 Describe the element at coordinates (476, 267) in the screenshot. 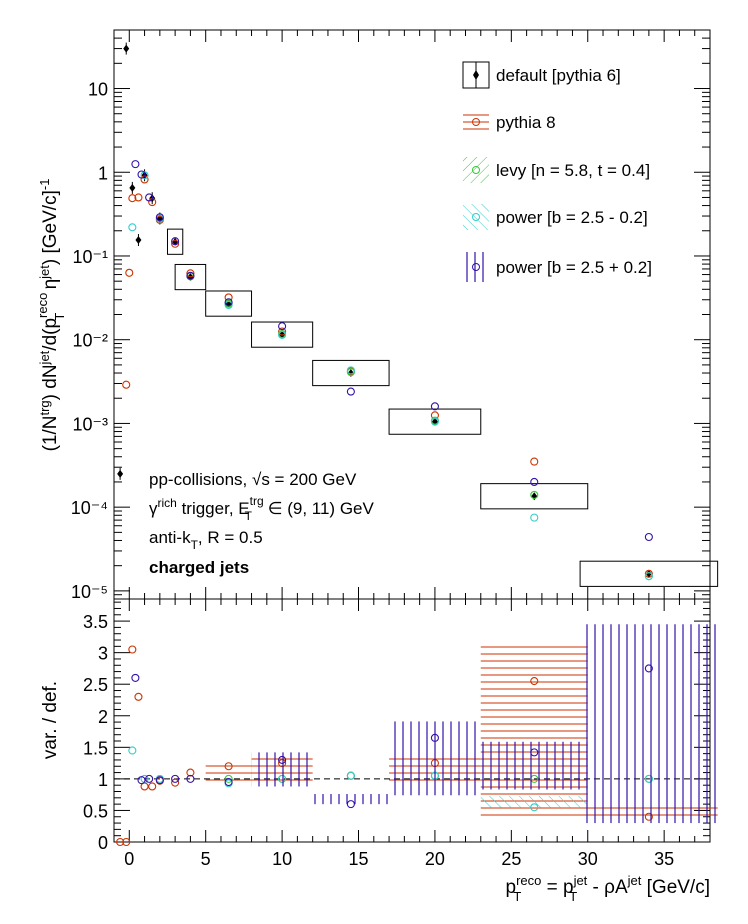

I see `legend-swatch-power-plus` at that location.